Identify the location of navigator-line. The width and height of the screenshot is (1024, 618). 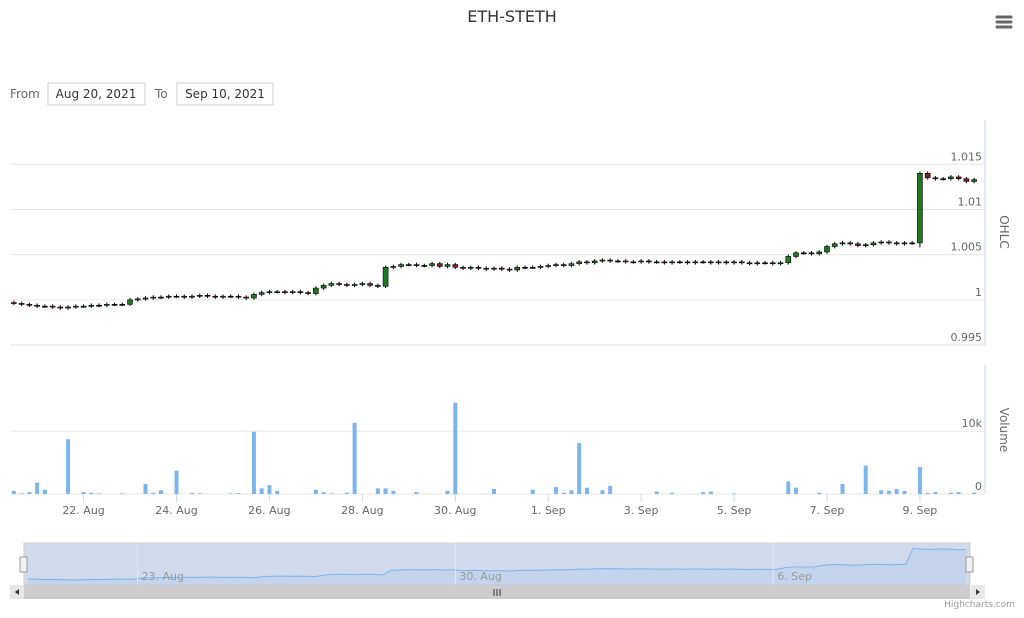
(497, 564).